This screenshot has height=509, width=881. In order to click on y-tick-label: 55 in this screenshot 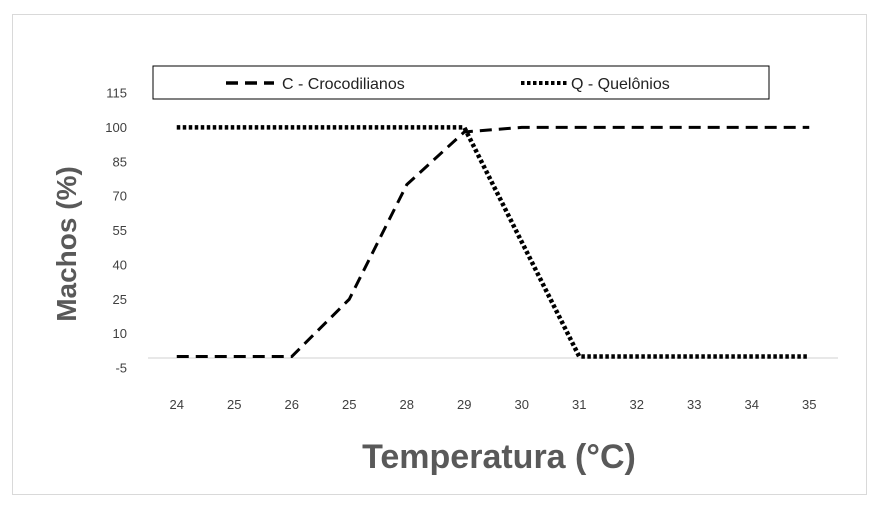, I will do `click(120, 230)`.